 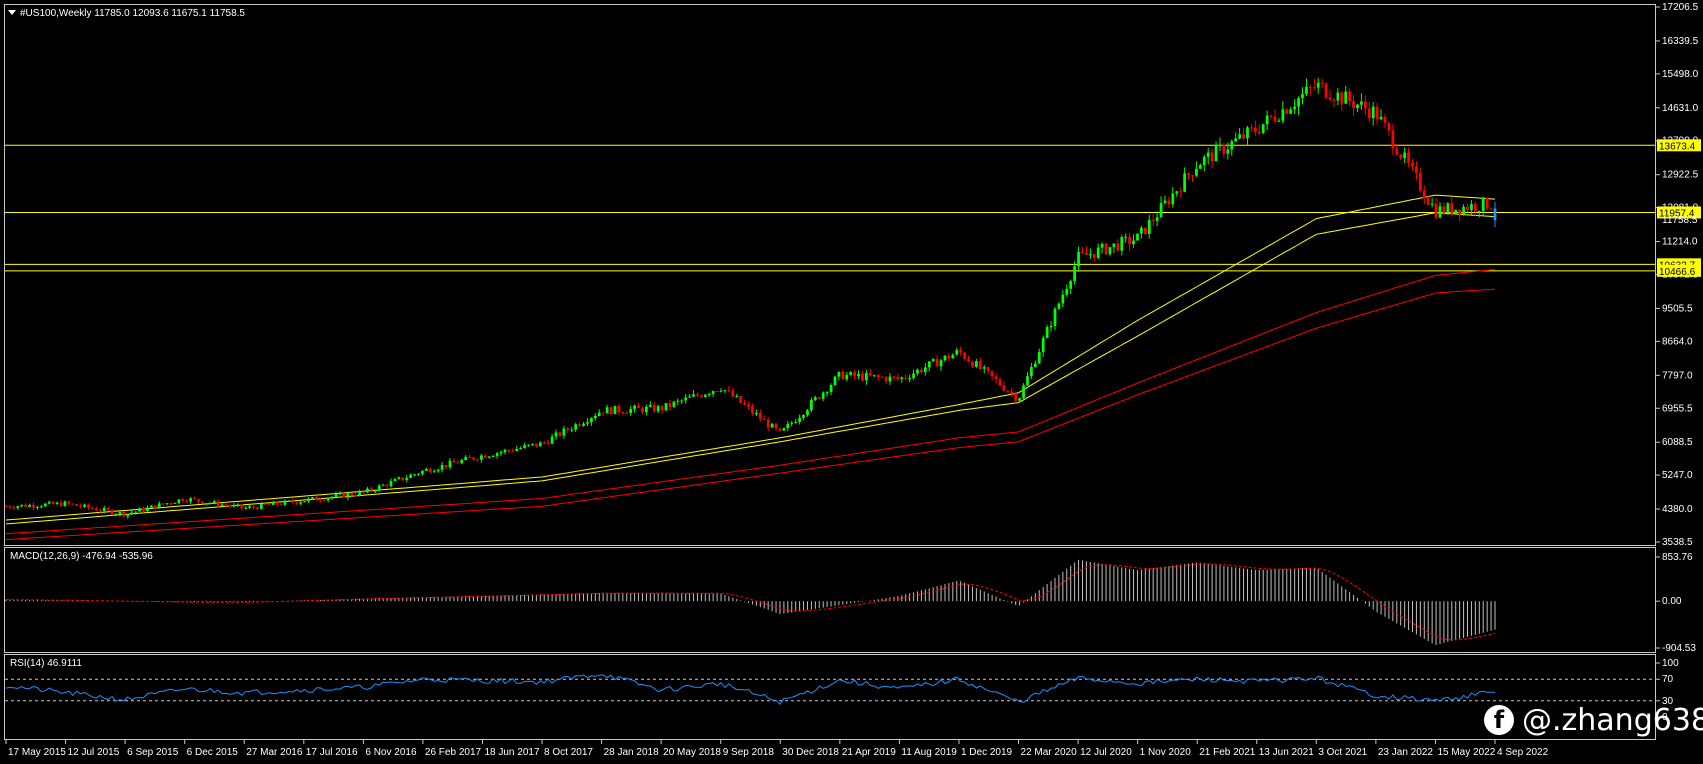 What do you see at coordinates (830, 689) in the screenshot?
I see `rsi-plot` at bounding box center [830, 689].